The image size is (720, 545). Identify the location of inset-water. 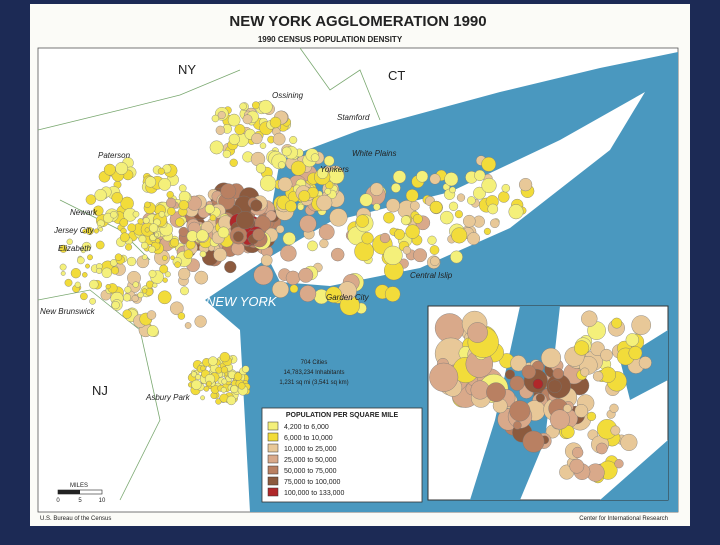
(634, 470).